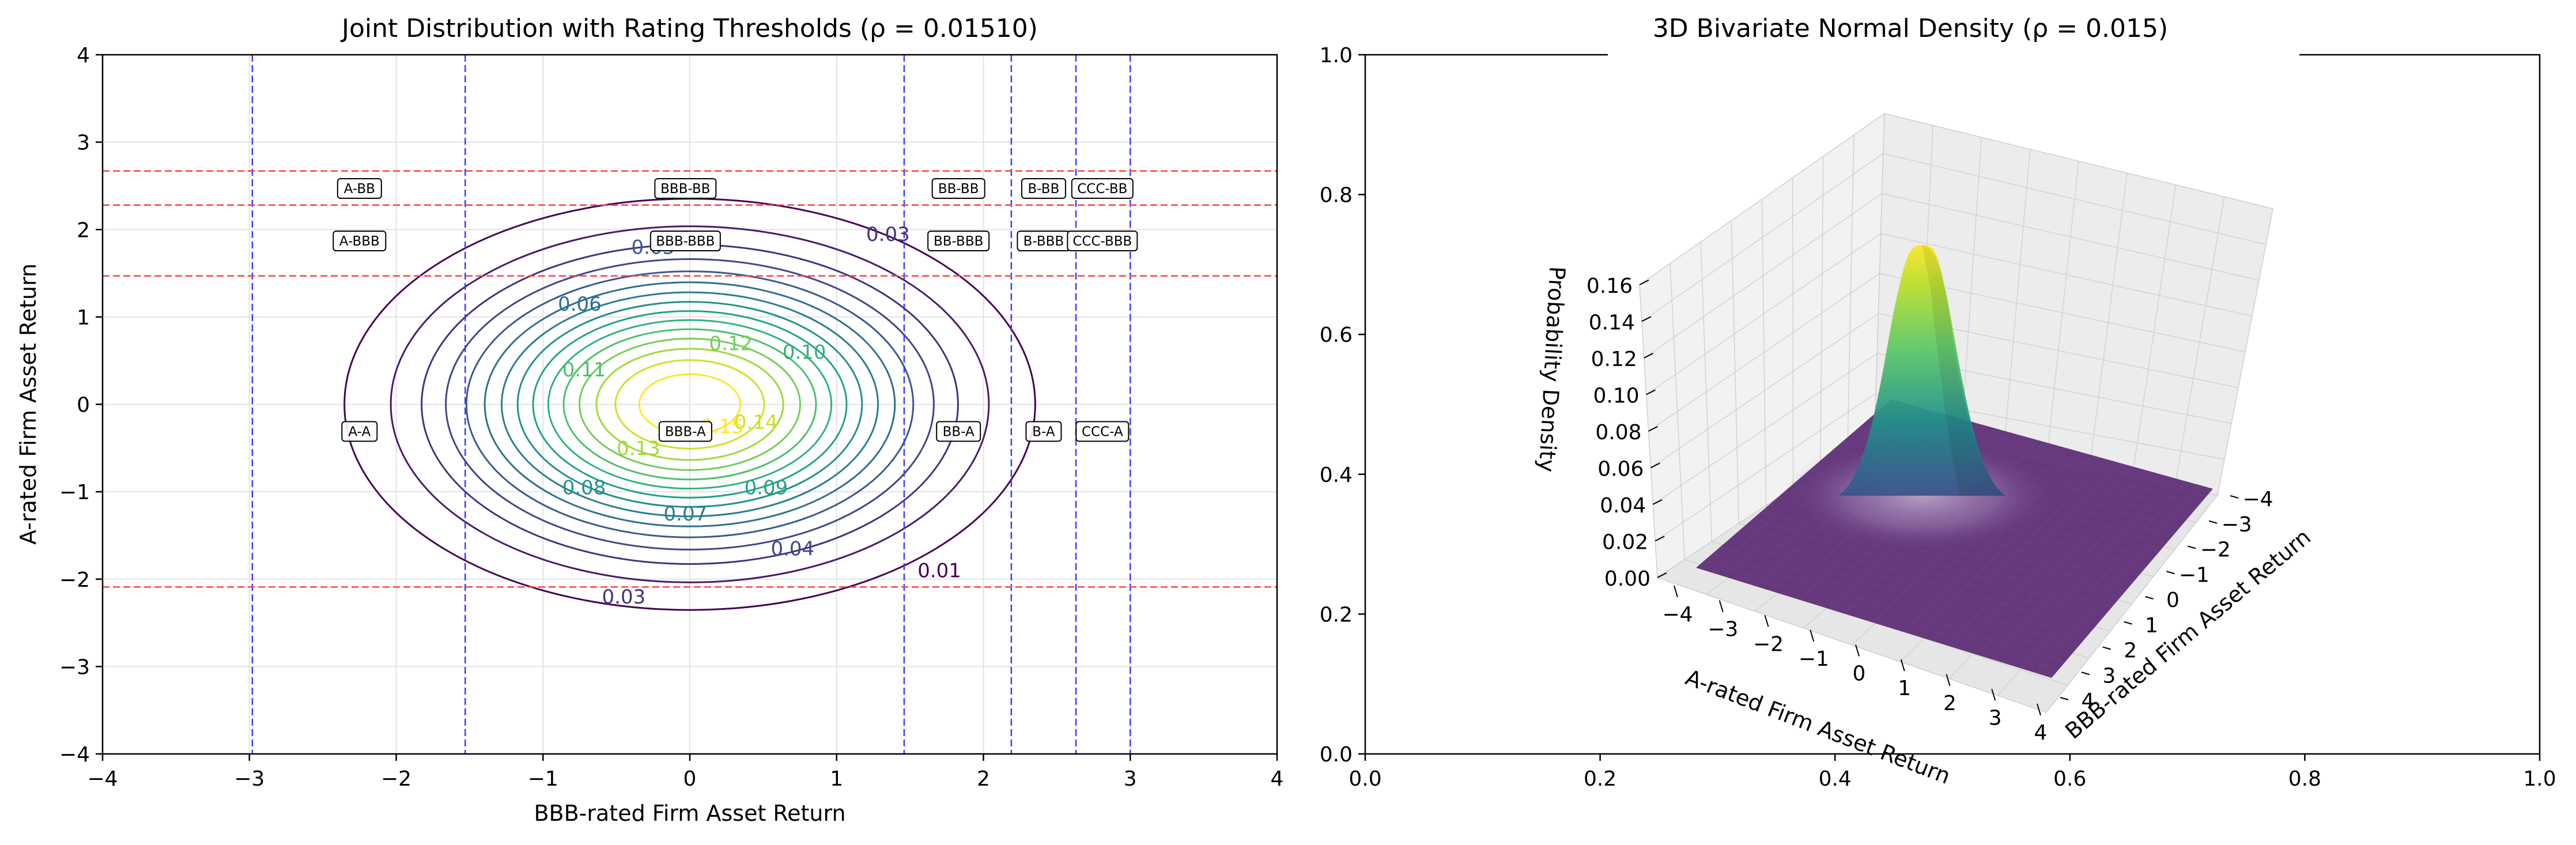 The height and width of the screenshot is (845, 2576). Describe the element at coordinates (1625, 542) in the screenshot. I see `z-tick-label: 0.02` at that location.